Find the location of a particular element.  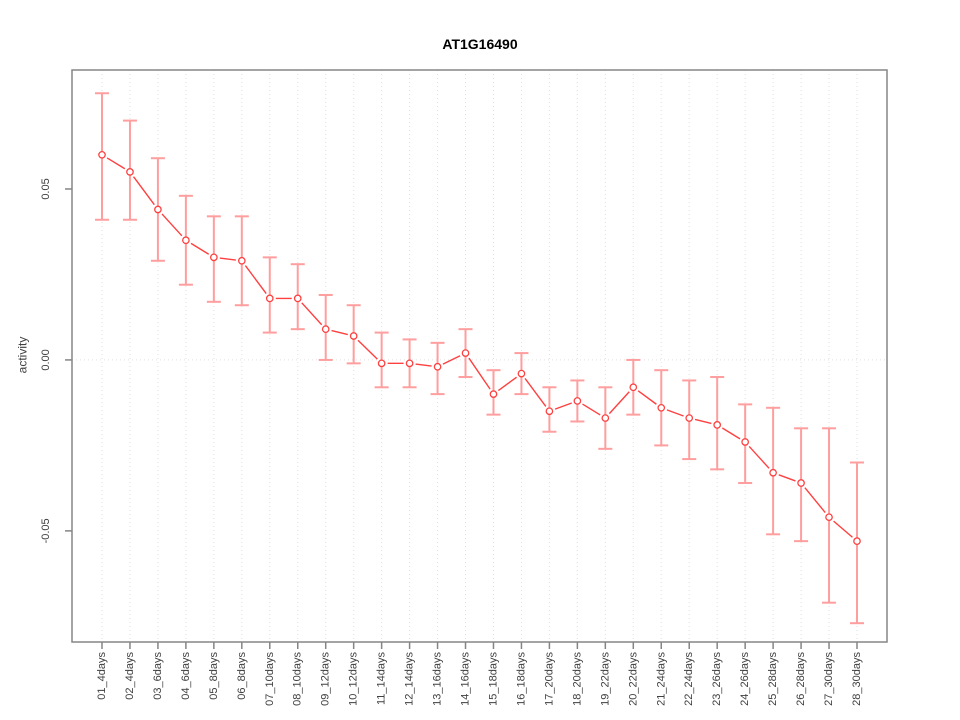

x-tick-label: 08_10days is located at coordinates (298, 679).